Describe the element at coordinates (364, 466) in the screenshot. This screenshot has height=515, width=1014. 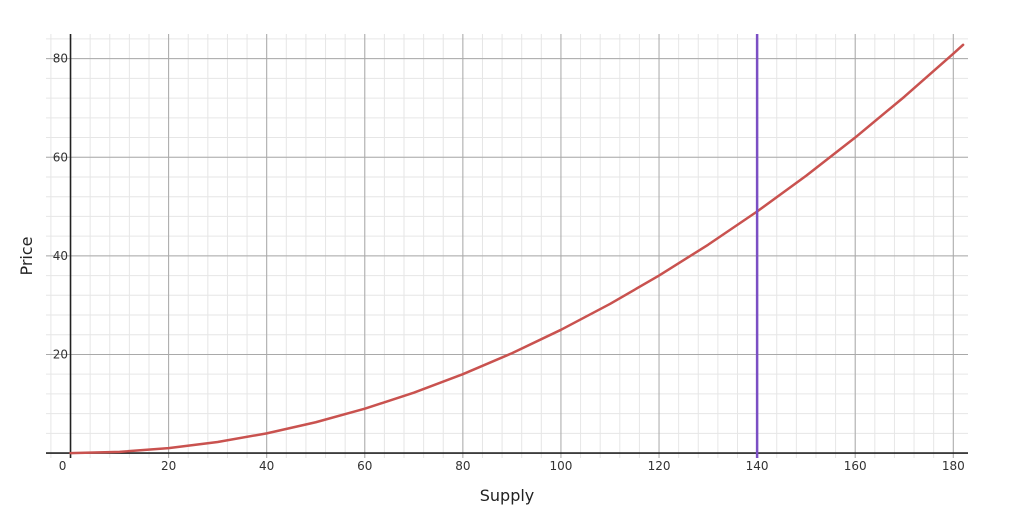
I see `x-tick-label: 60` at that location.